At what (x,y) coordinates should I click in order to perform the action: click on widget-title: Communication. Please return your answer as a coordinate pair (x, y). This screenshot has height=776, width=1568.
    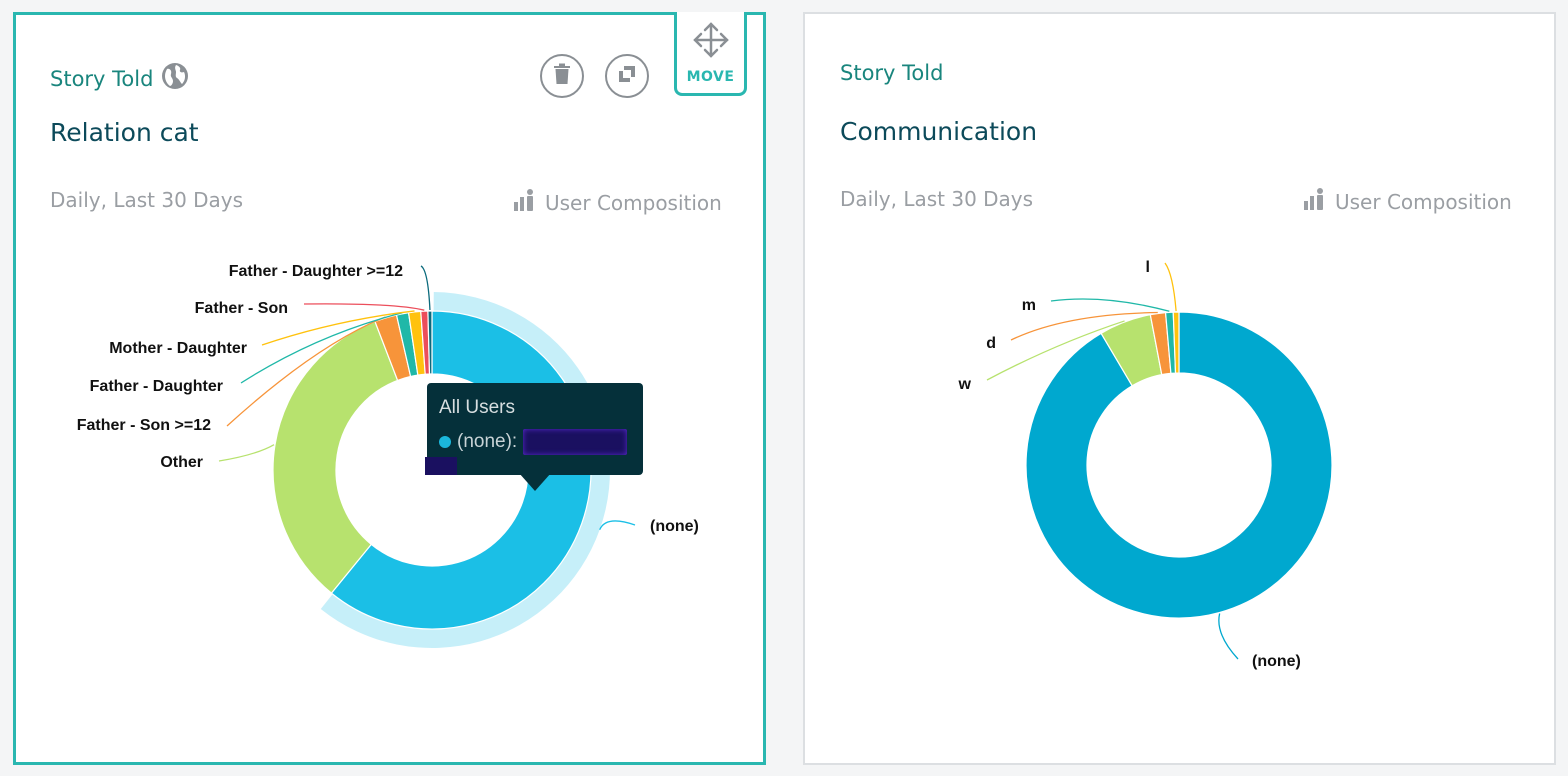
    Looking at the image, I should click on (939, 131).